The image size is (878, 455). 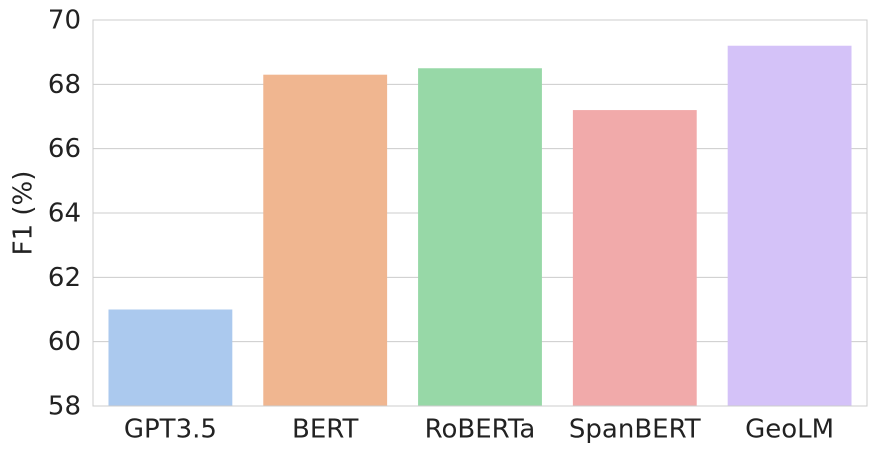 What do you see at coordinates (170, 430) in the screenshot?
I see `x-tick-label: GPT3.5` at bounding box center [170, 430].